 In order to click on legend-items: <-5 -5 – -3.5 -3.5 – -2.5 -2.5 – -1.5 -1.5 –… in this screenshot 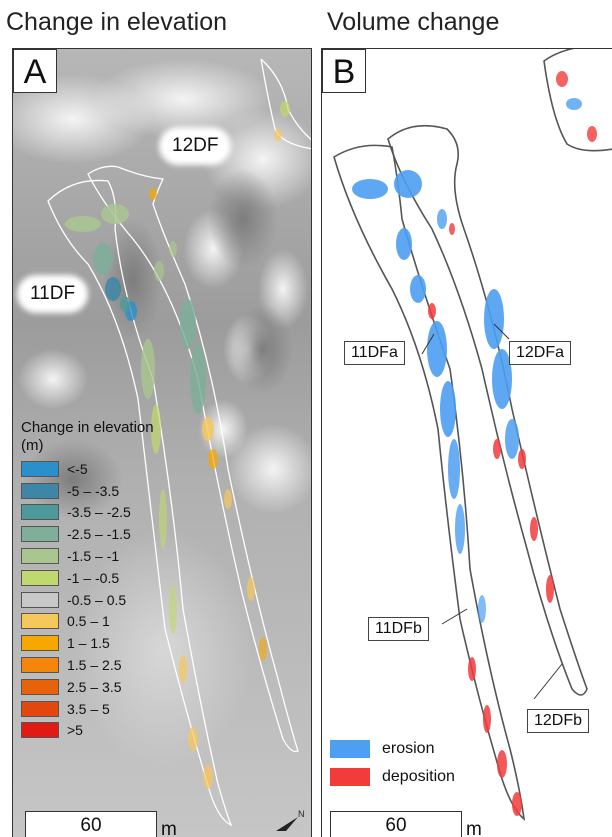, I will do `click(95, 599)`.